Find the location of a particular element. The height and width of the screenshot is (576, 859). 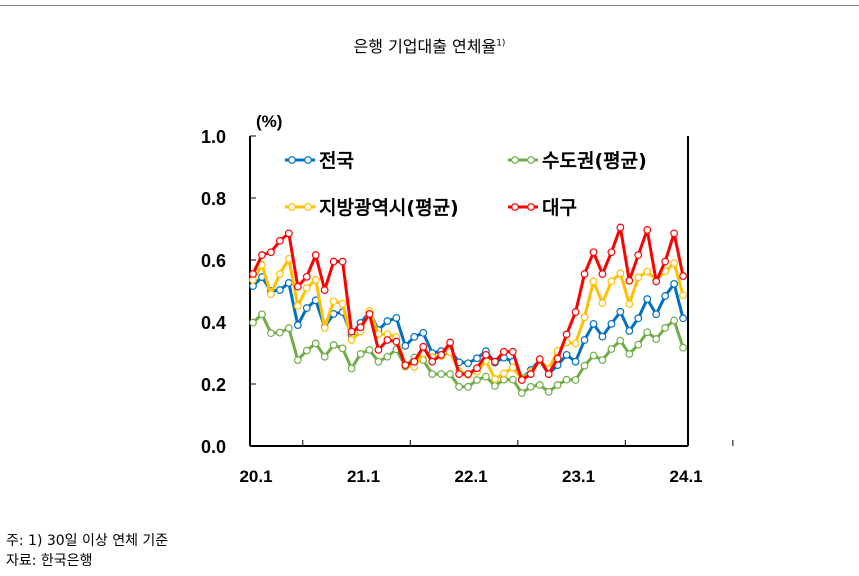

footnote-source: 자료: 한국은행 is located at coordinates (49, 561).